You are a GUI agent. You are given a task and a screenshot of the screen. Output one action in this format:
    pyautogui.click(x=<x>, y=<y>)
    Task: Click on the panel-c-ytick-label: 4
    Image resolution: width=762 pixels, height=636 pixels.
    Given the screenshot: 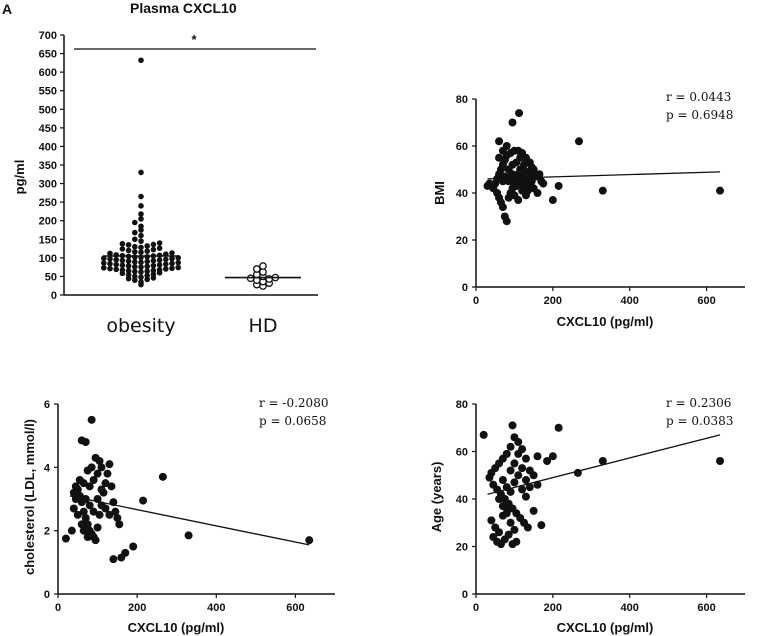 What is the action you would take?
    pyautogui.click(x=47, y=468)
    